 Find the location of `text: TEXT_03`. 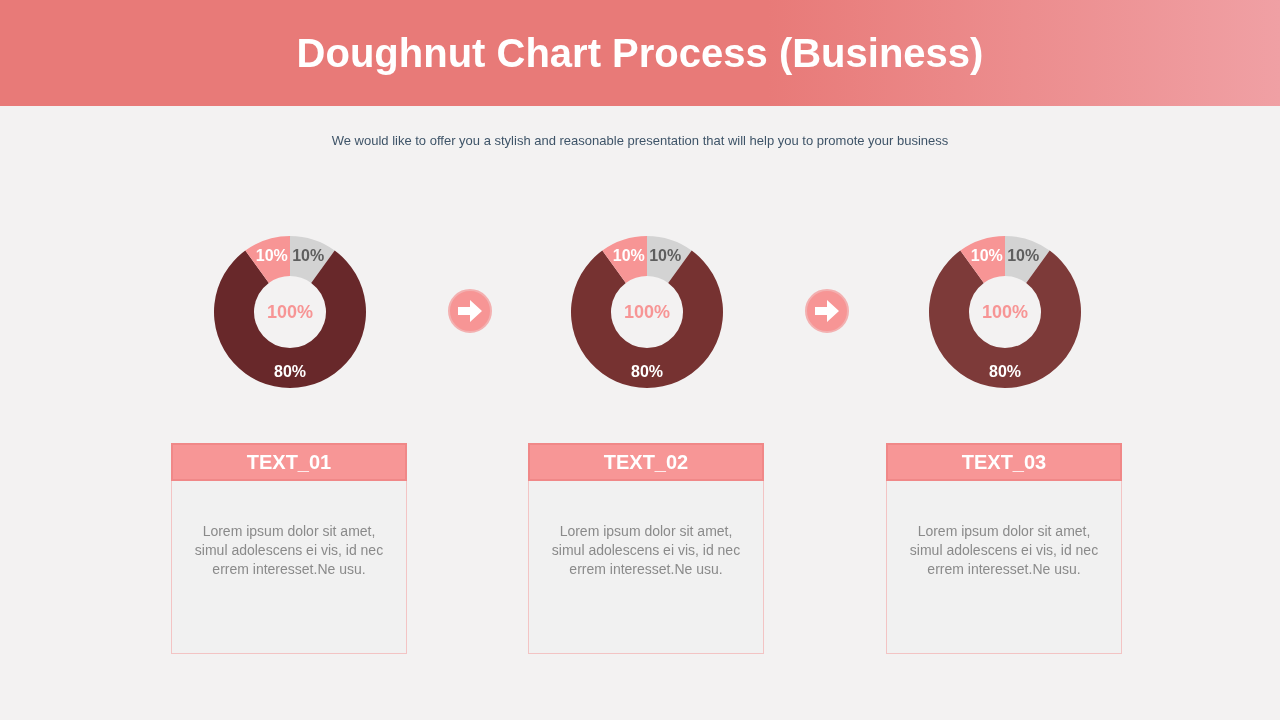

text: TEXT_03 is located at coordinates (1004, 462).